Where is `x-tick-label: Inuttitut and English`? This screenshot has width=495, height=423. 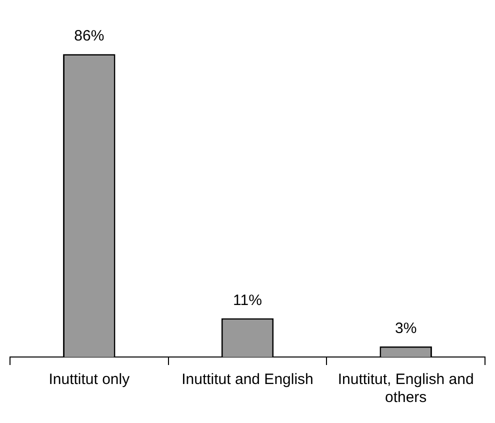 x-tick-label: Inuttitut and English is located at coordinates (248, 379).